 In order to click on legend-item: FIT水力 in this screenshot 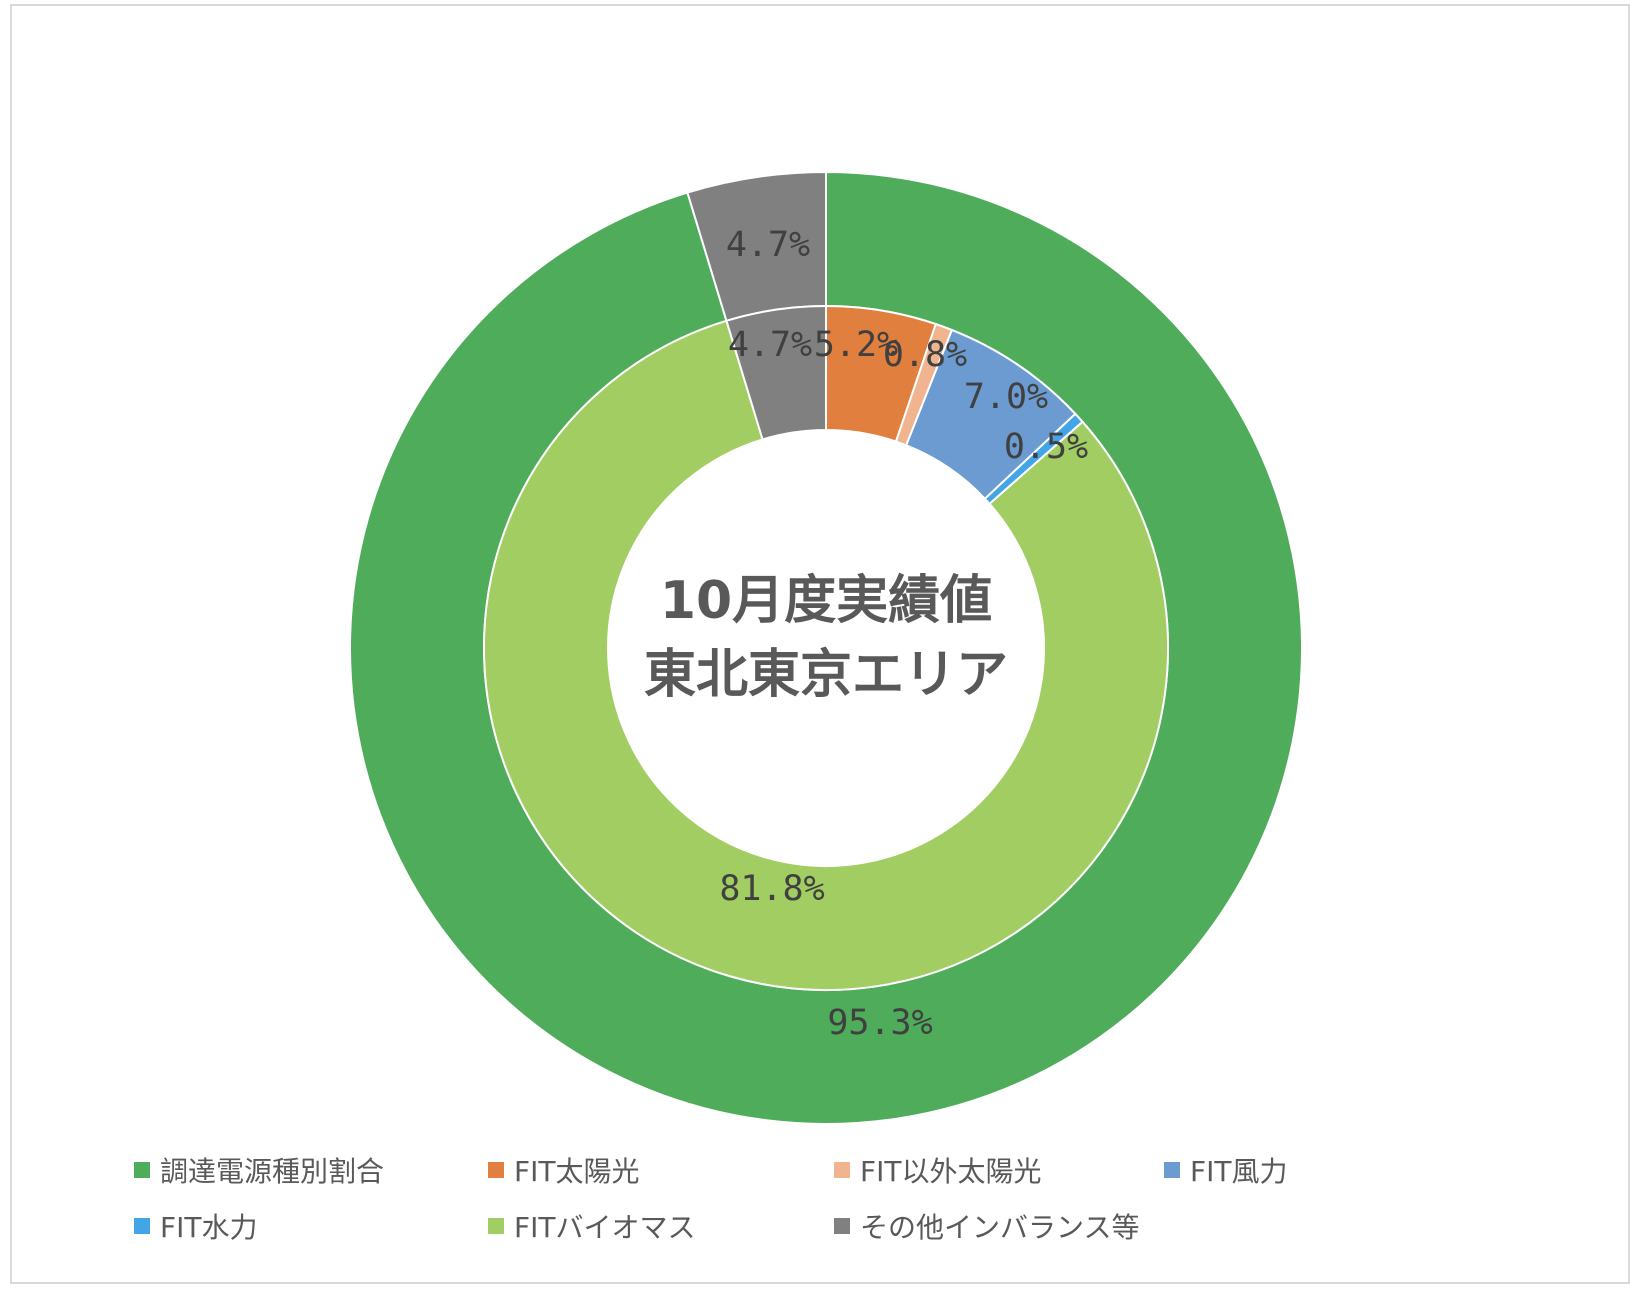, I will do `click(195, 1226)`.